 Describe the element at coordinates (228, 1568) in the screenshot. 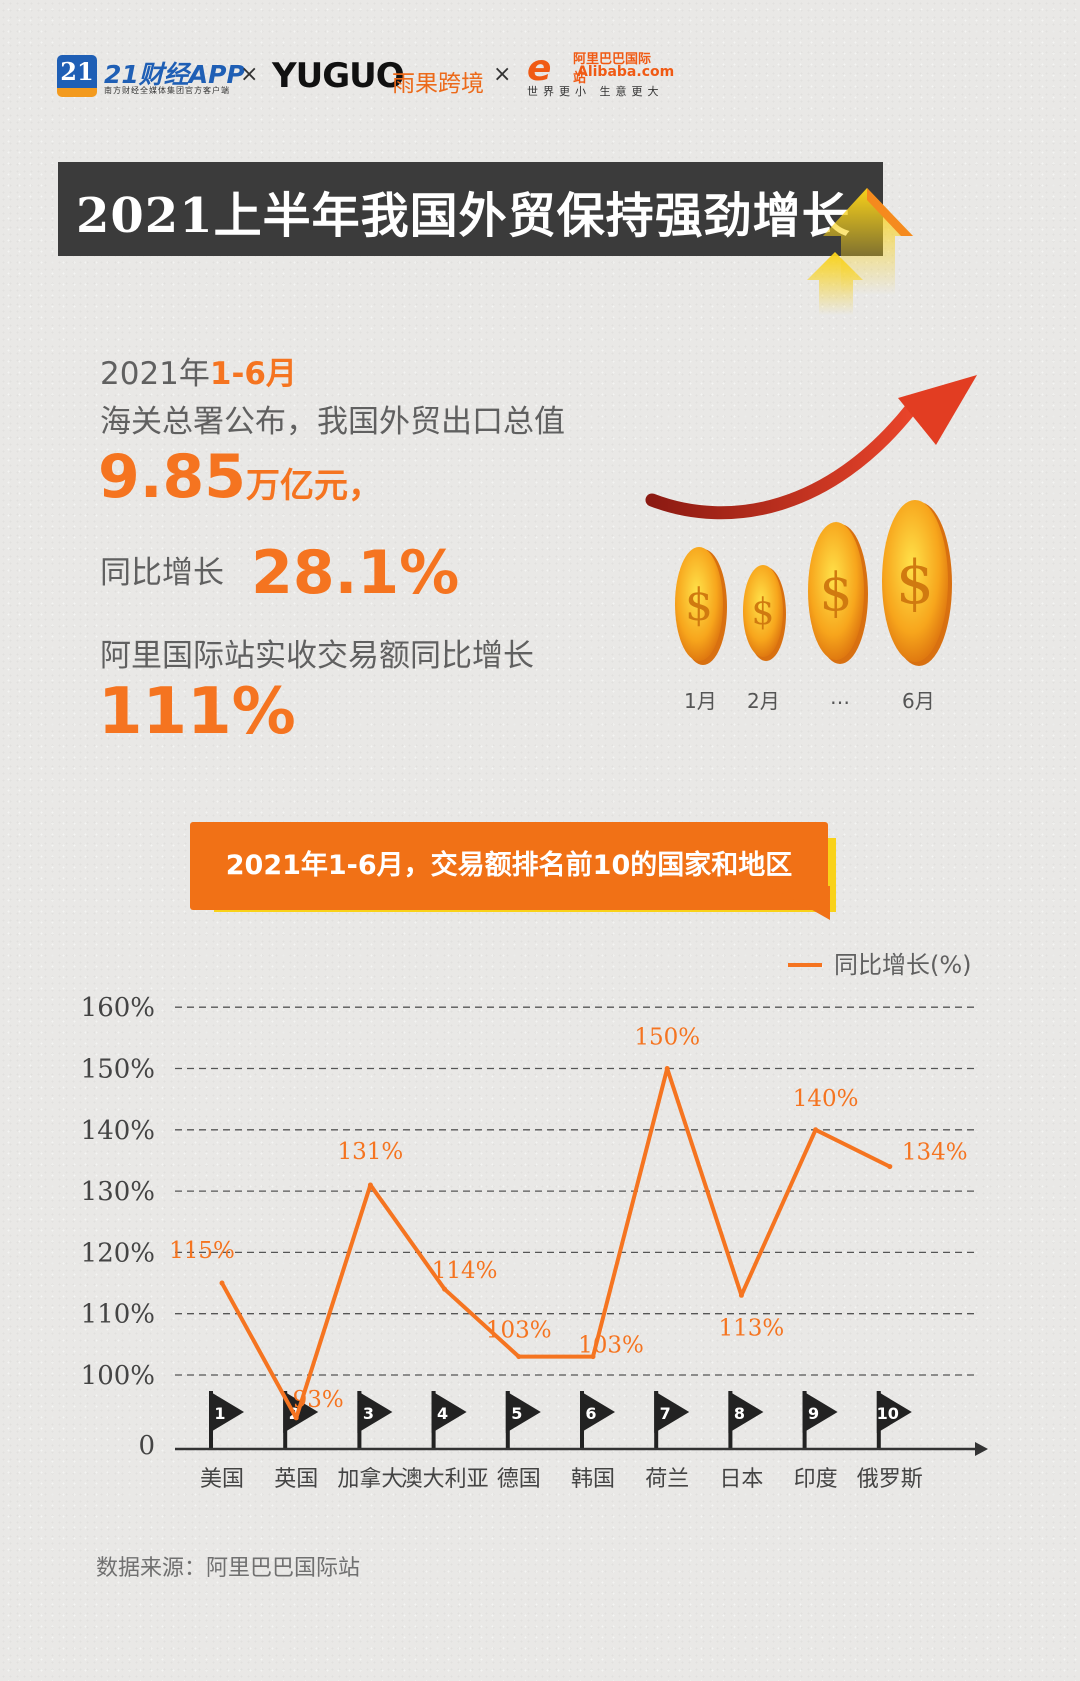

I see `data-source: 数据来源：阿里巴巴国际站` at that location.